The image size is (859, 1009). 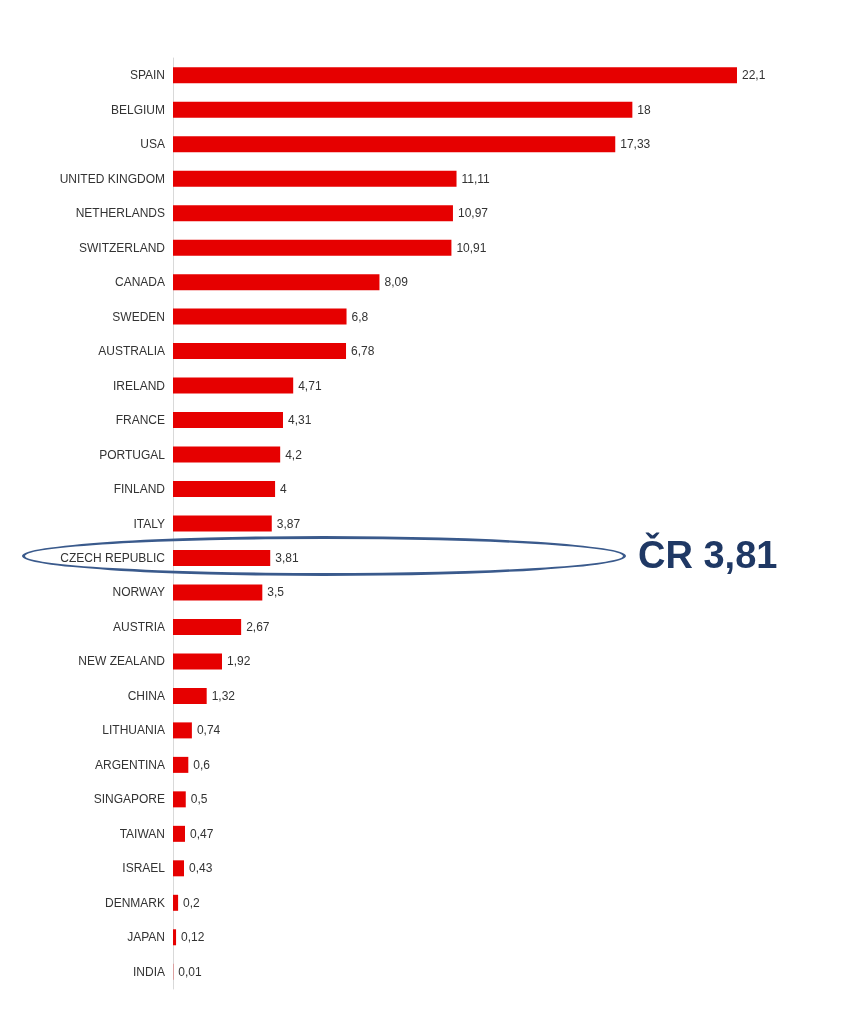 What do you see at coordinates (139, 489) in the screenshot?
I see `y-tick-label: FINLAND` at bounding box center [139, 489].